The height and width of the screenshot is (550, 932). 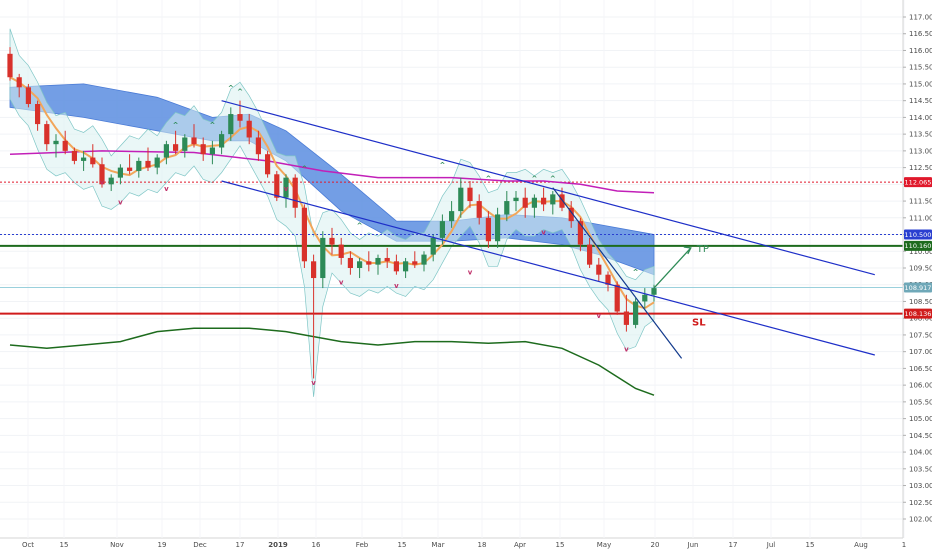 I want to click on x-tick-label: 18, so click(x=482, y=545).